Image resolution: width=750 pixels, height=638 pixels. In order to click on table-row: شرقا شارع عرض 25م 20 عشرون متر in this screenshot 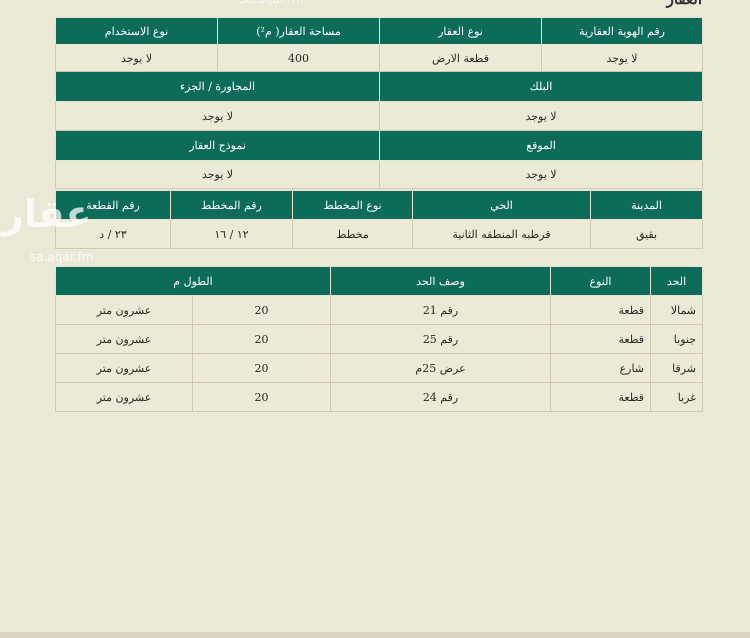, I will do `click(379, 368)`.